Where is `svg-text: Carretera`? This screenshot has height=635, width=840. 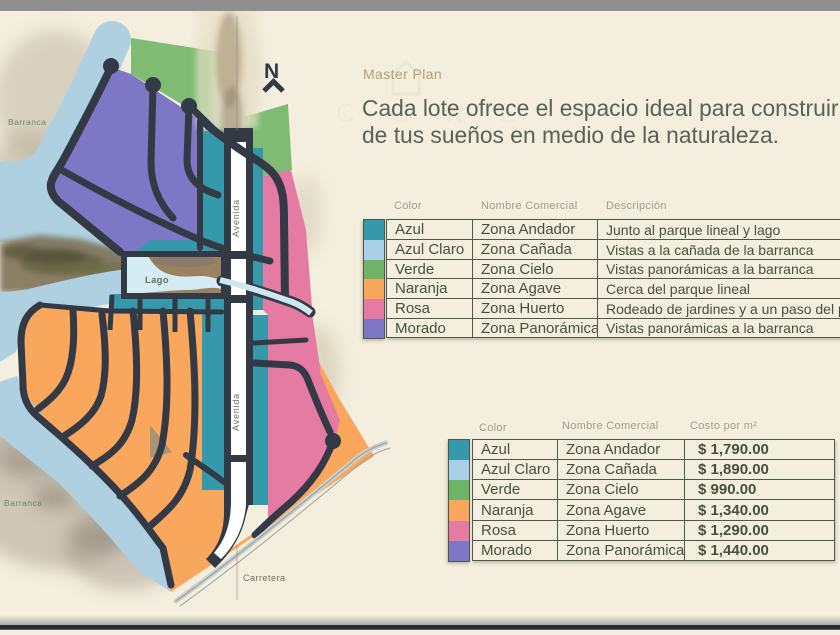 svg-text: Carretera is located at coordinates (264, 578).